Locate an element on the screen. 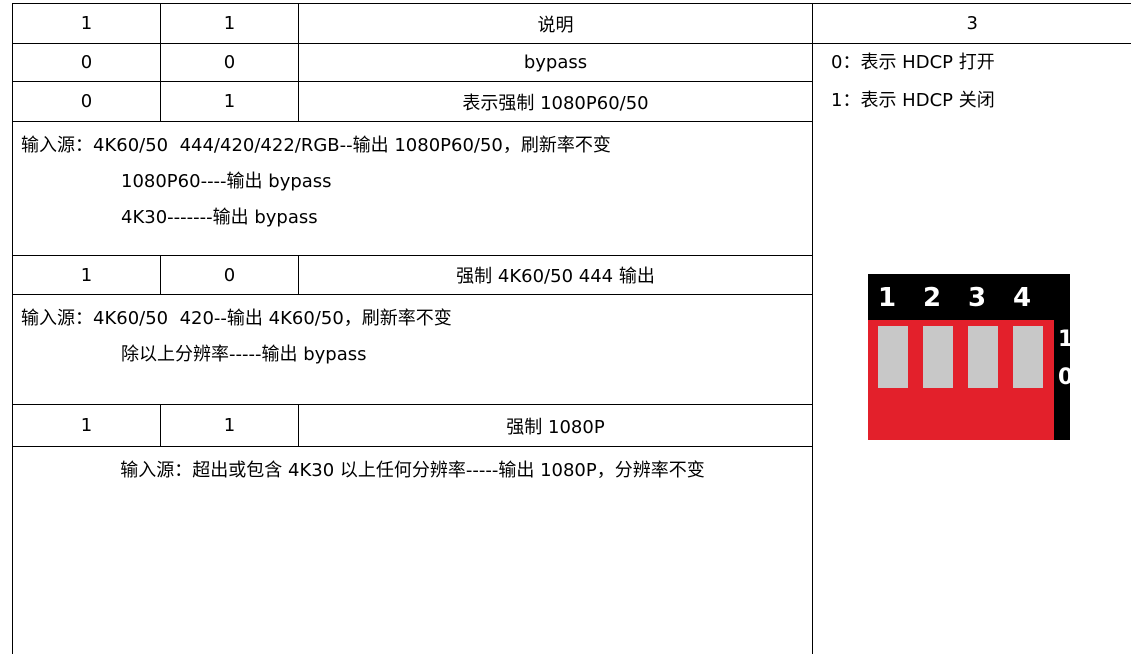  cell: 表示强制 1080P60/50 is located at coordinates (556, 102).